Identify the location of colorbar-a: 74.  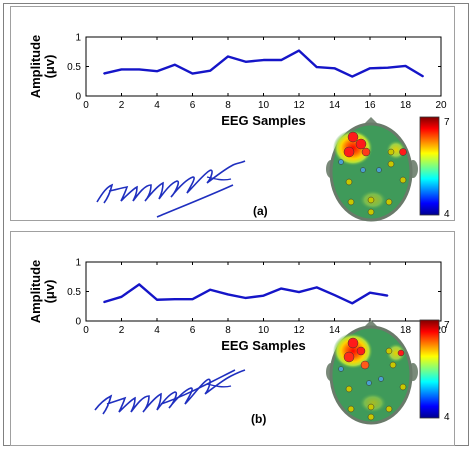
(434, 168).